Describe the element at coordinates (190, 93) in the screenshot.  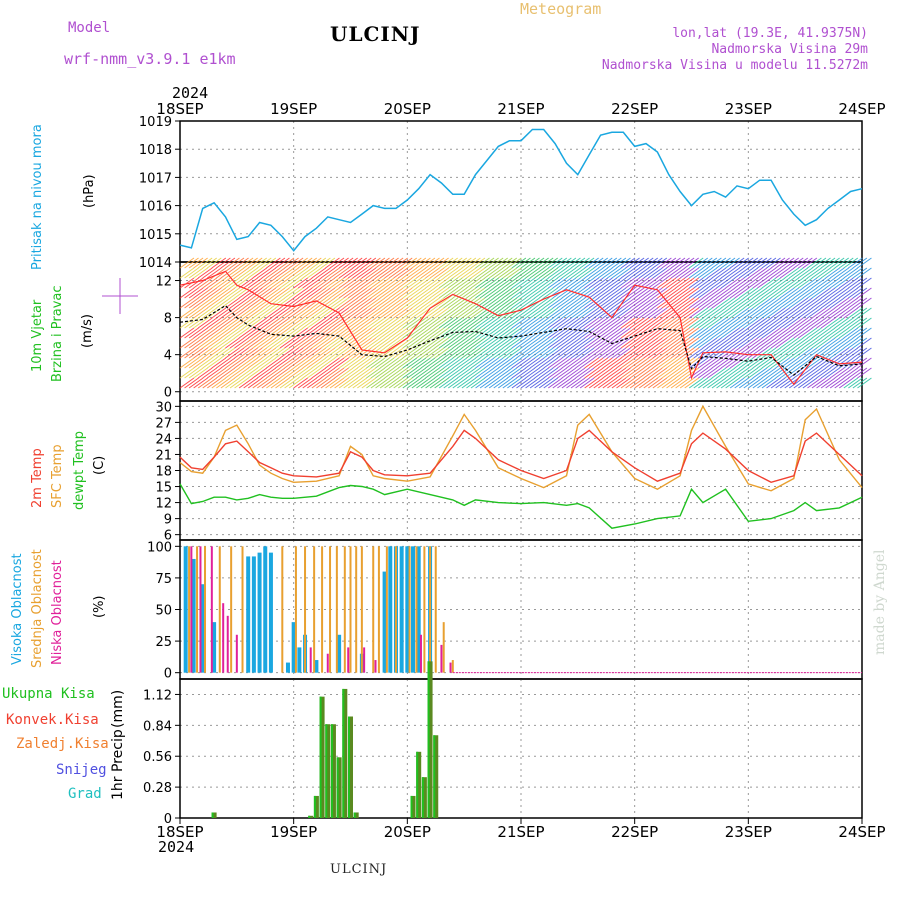
I see `year-top: 2024` at that location.